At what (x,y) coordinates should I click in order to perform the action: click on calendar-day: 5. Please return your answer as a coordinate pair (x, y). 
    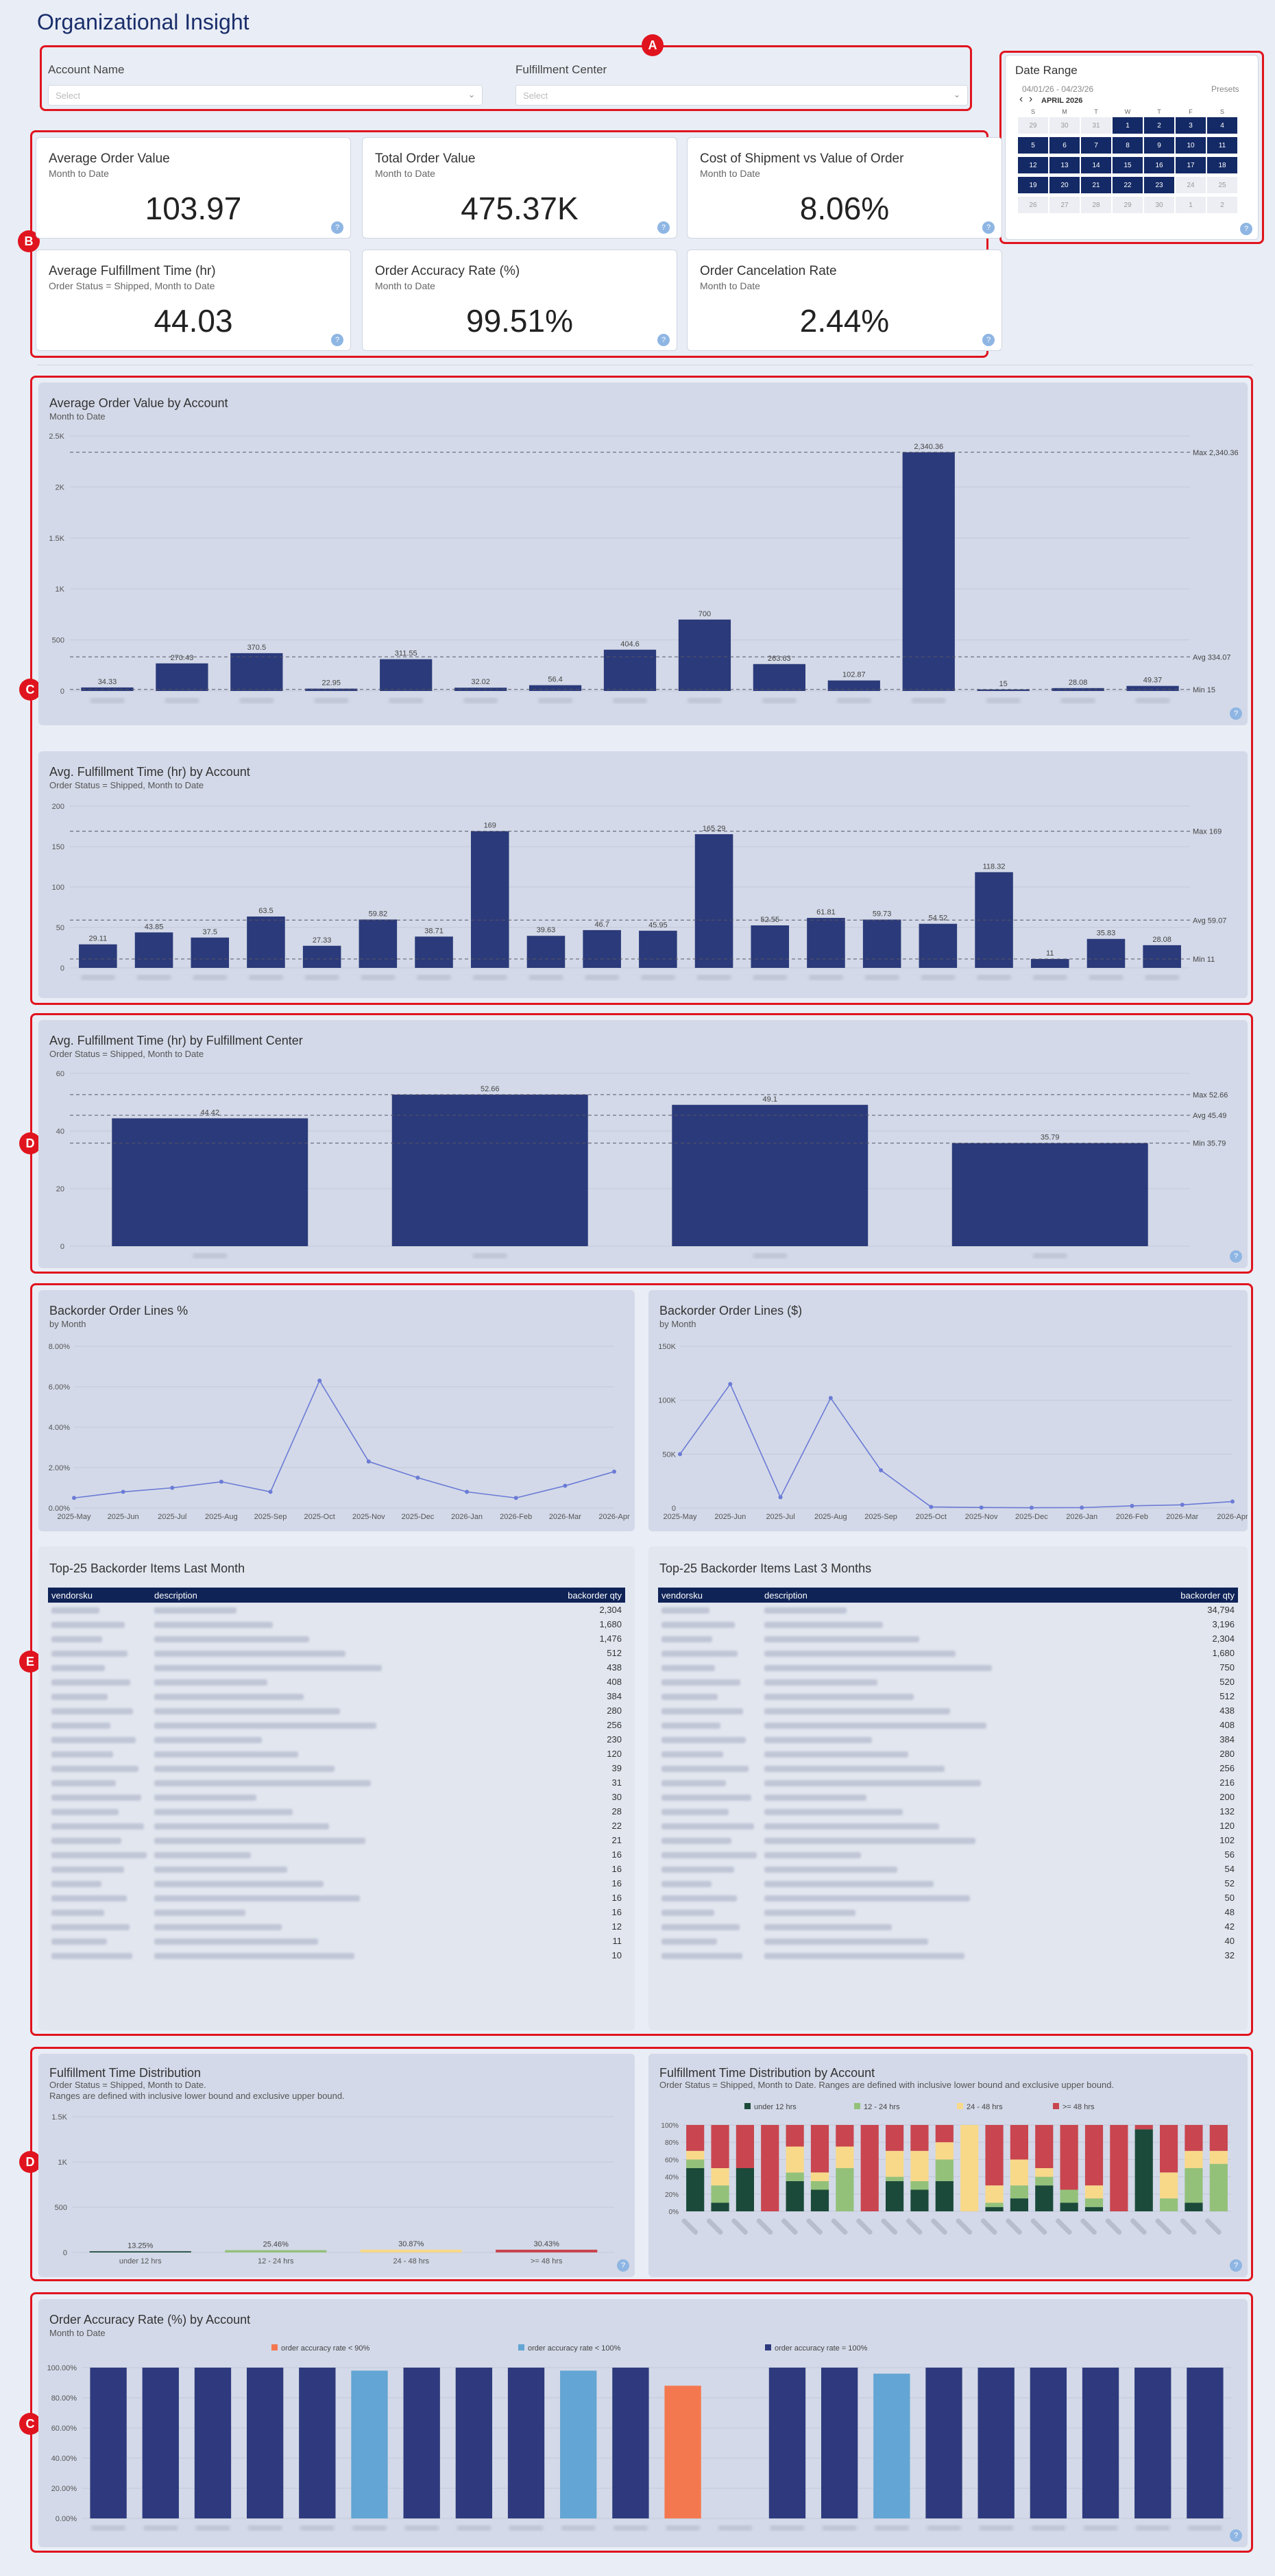
    Looking at the image, I should click on (1033, 145).